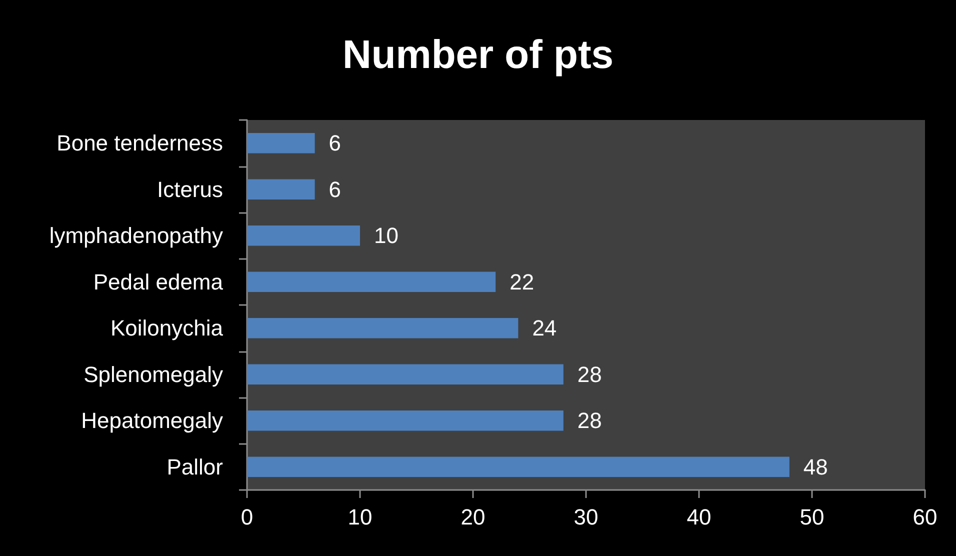 The height and width of the screenshot is (556, 956). What do you see at coordinates (189, 189) in the screenshot?
I see `y-tick-label: Icterus` at bounding box center [189, 189].